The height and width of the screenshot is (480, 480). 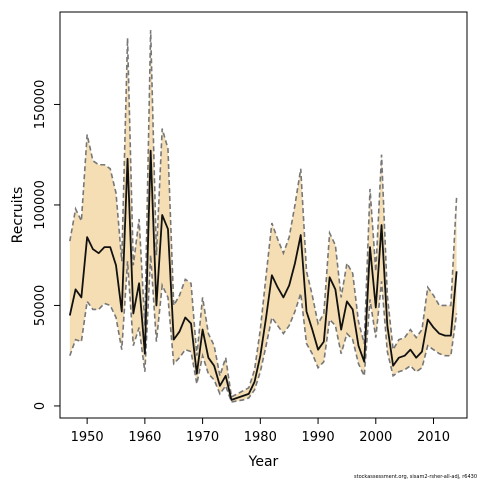 I want to click on y-axis: 0 50000 100000 150000, so click(x=46, y=245).